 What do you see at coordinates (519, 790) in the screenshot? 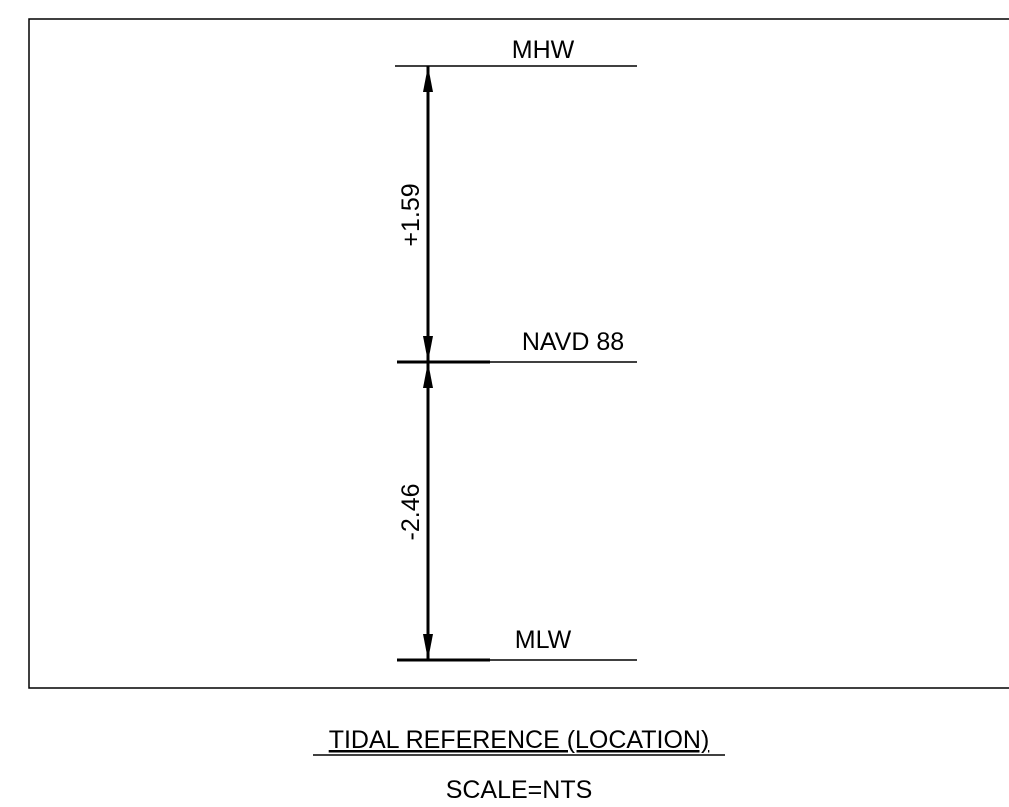
I see `scale-note: SCALE=NTS` at bounding box center [519, 790].